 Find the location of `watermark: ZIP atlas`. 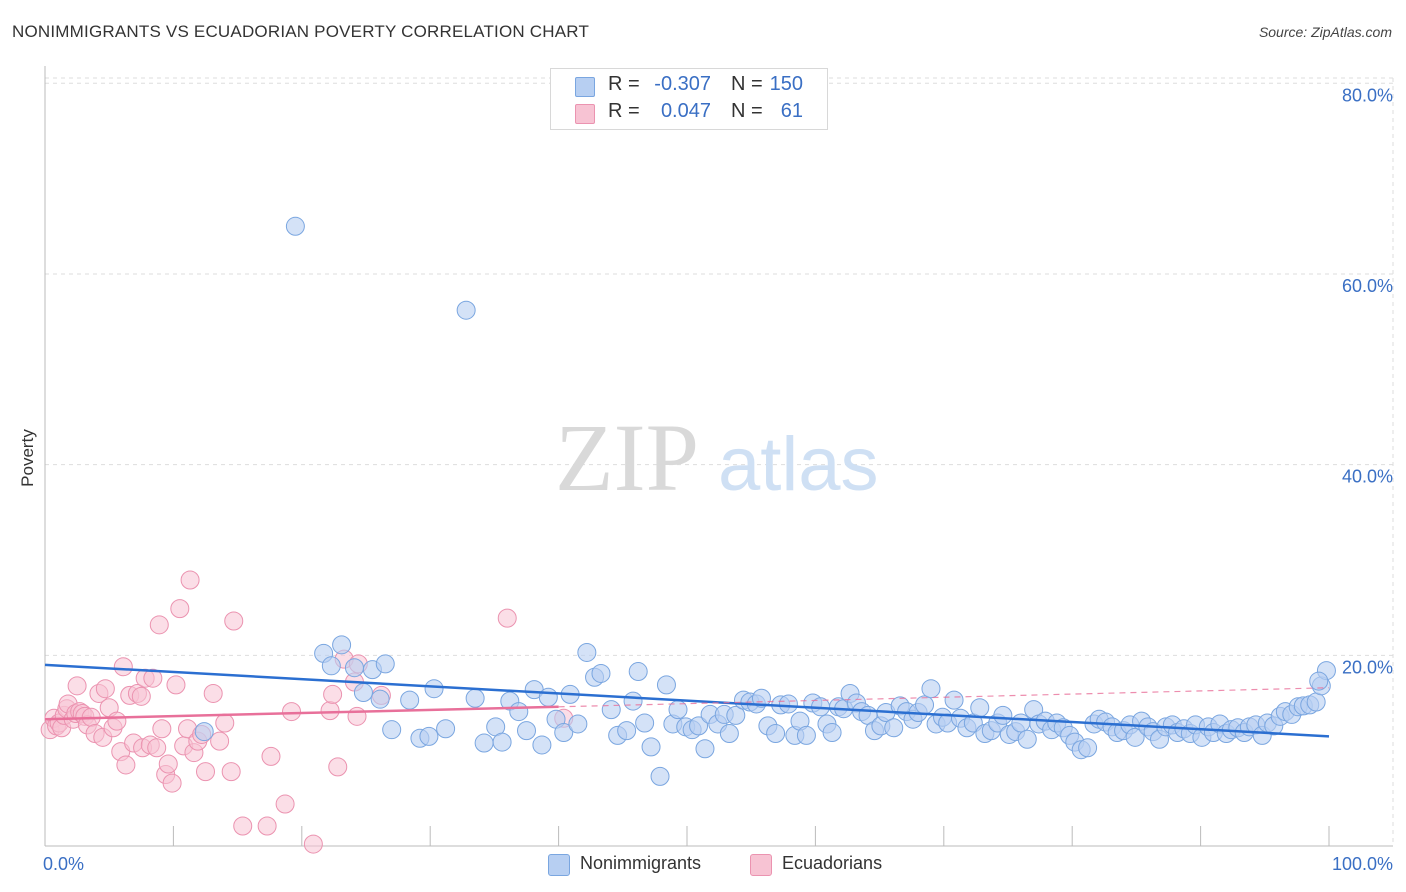

watermark: ZIP atlas is located at coordinates (717, 457).